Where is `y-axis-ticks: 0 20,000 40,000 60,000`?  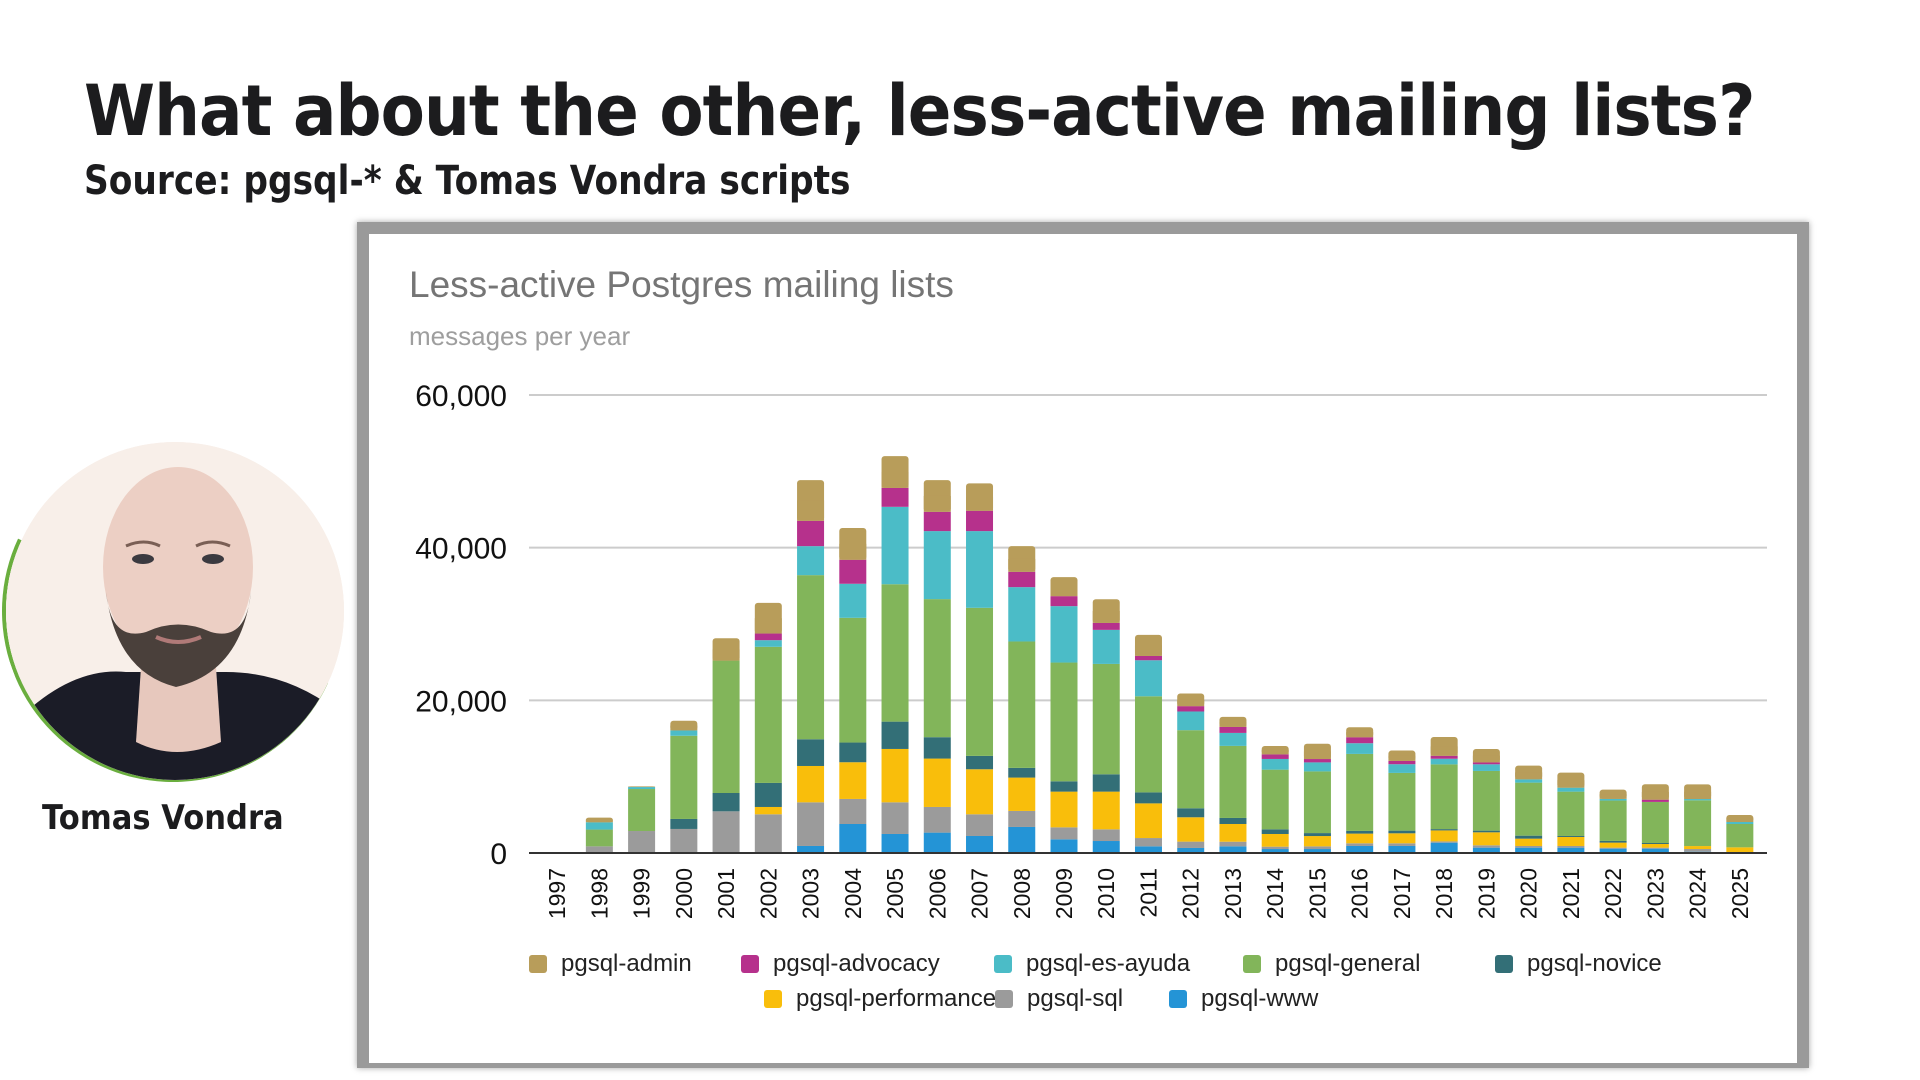 y-axis-ticks: 0 20,000 40,000 60,000 is located at coordinates (461, 625).